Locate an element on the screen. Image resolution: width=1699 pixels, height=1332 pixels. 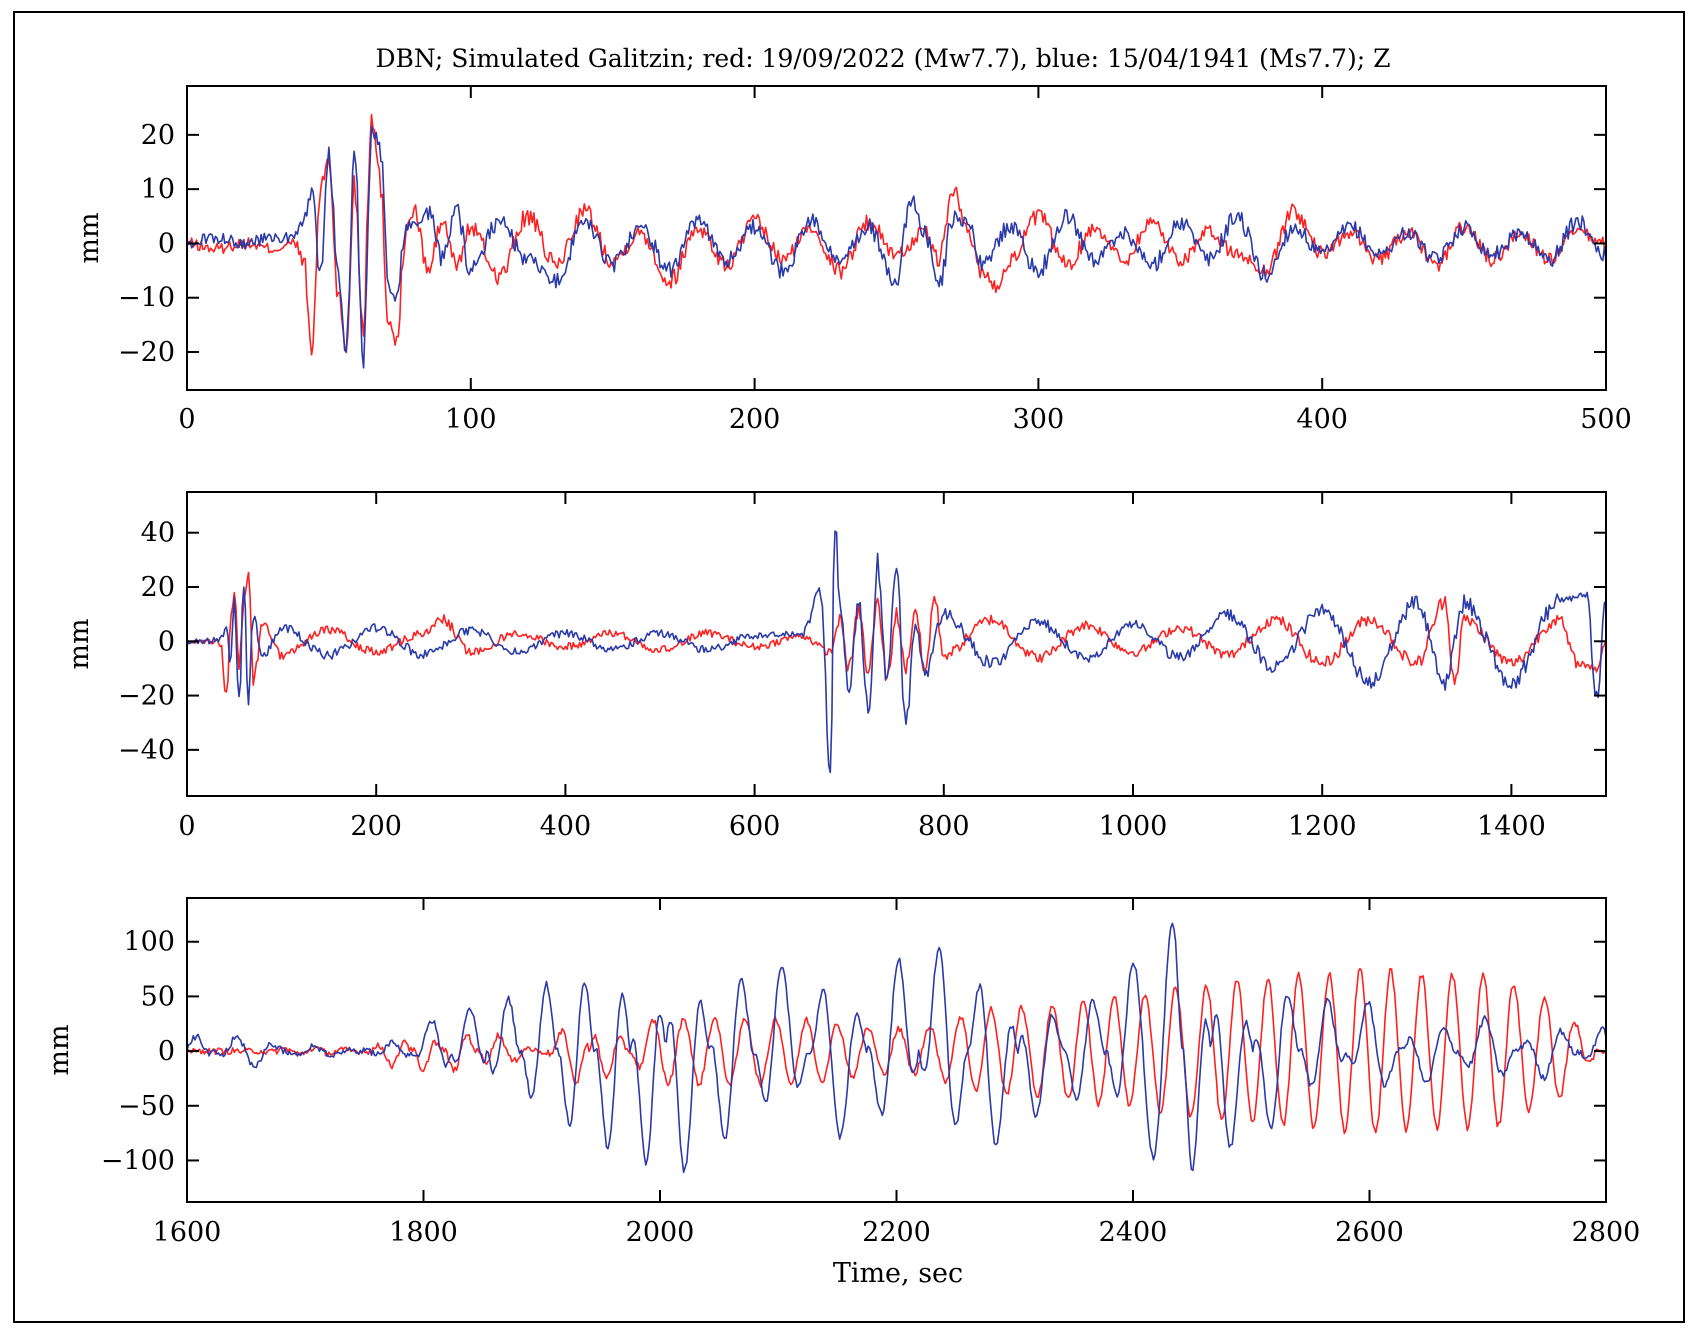
x-tick-label: 1200 is located at coordinates (1322, 826).